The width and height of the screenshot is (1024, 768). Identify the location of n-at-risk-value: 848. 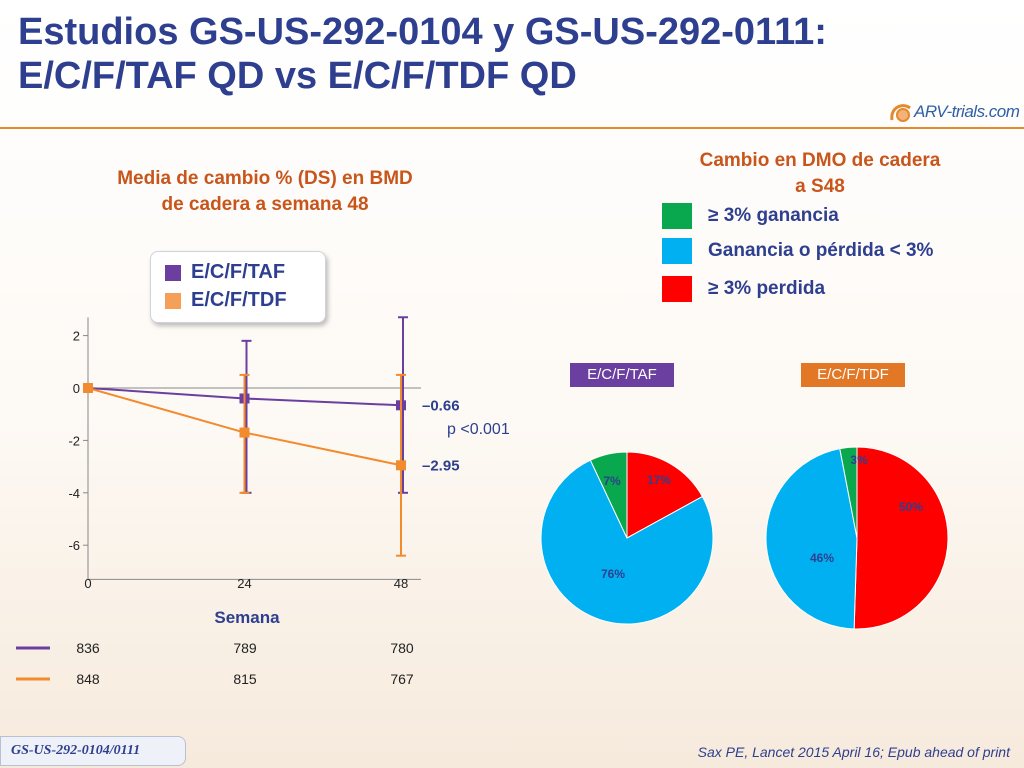
(88, 679).